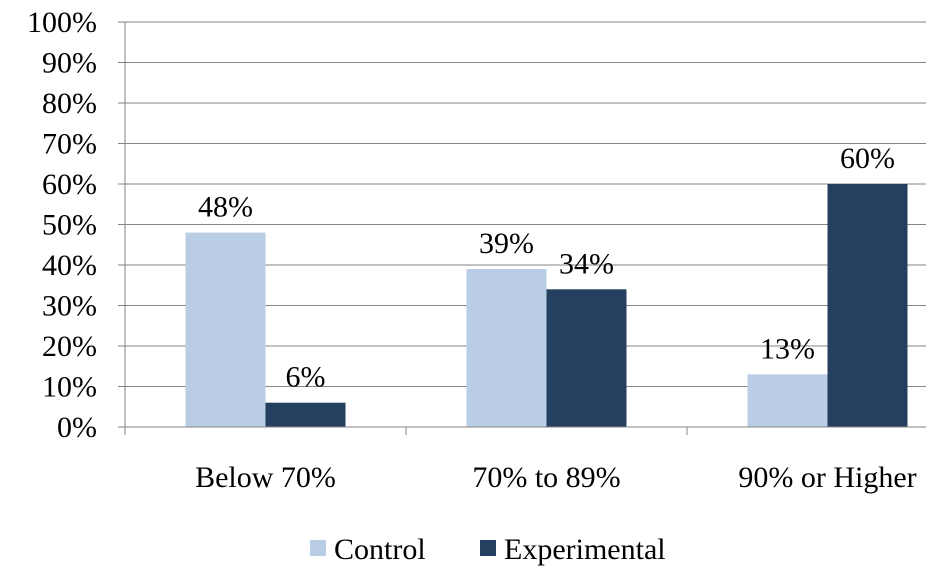 Image resolution: width=931 pixels, height=575 pixels. What do you see at coordinates (69, 63) in the screenshot?
I see `y-tick-label: 90%` at bounding box center [69, 63].